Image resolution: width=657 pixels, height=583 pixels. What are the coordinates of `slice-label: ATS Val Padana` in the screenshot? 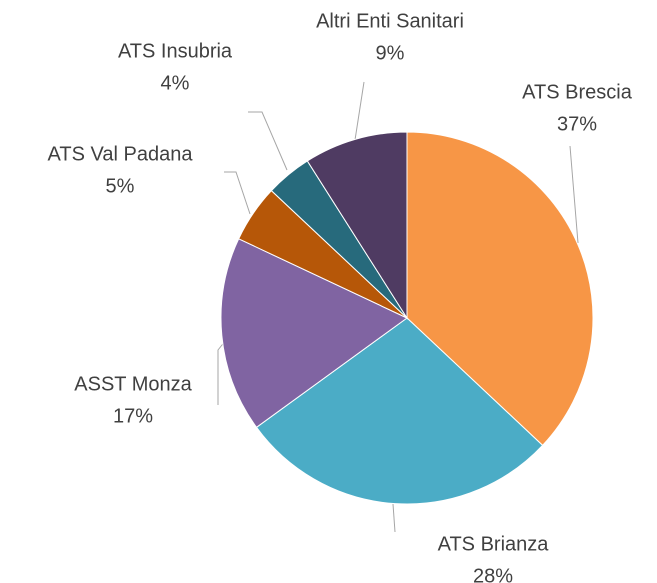 It's located at (121, 154).